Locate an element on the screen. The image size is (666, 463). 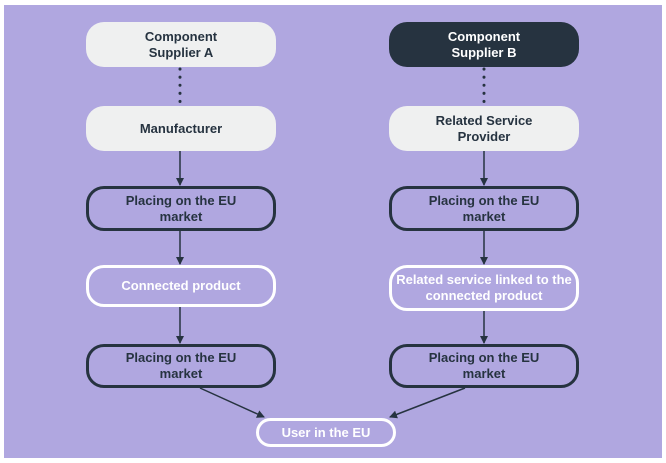
component-supplier-a: Component Supplier A is located at coordinates (181, 44).